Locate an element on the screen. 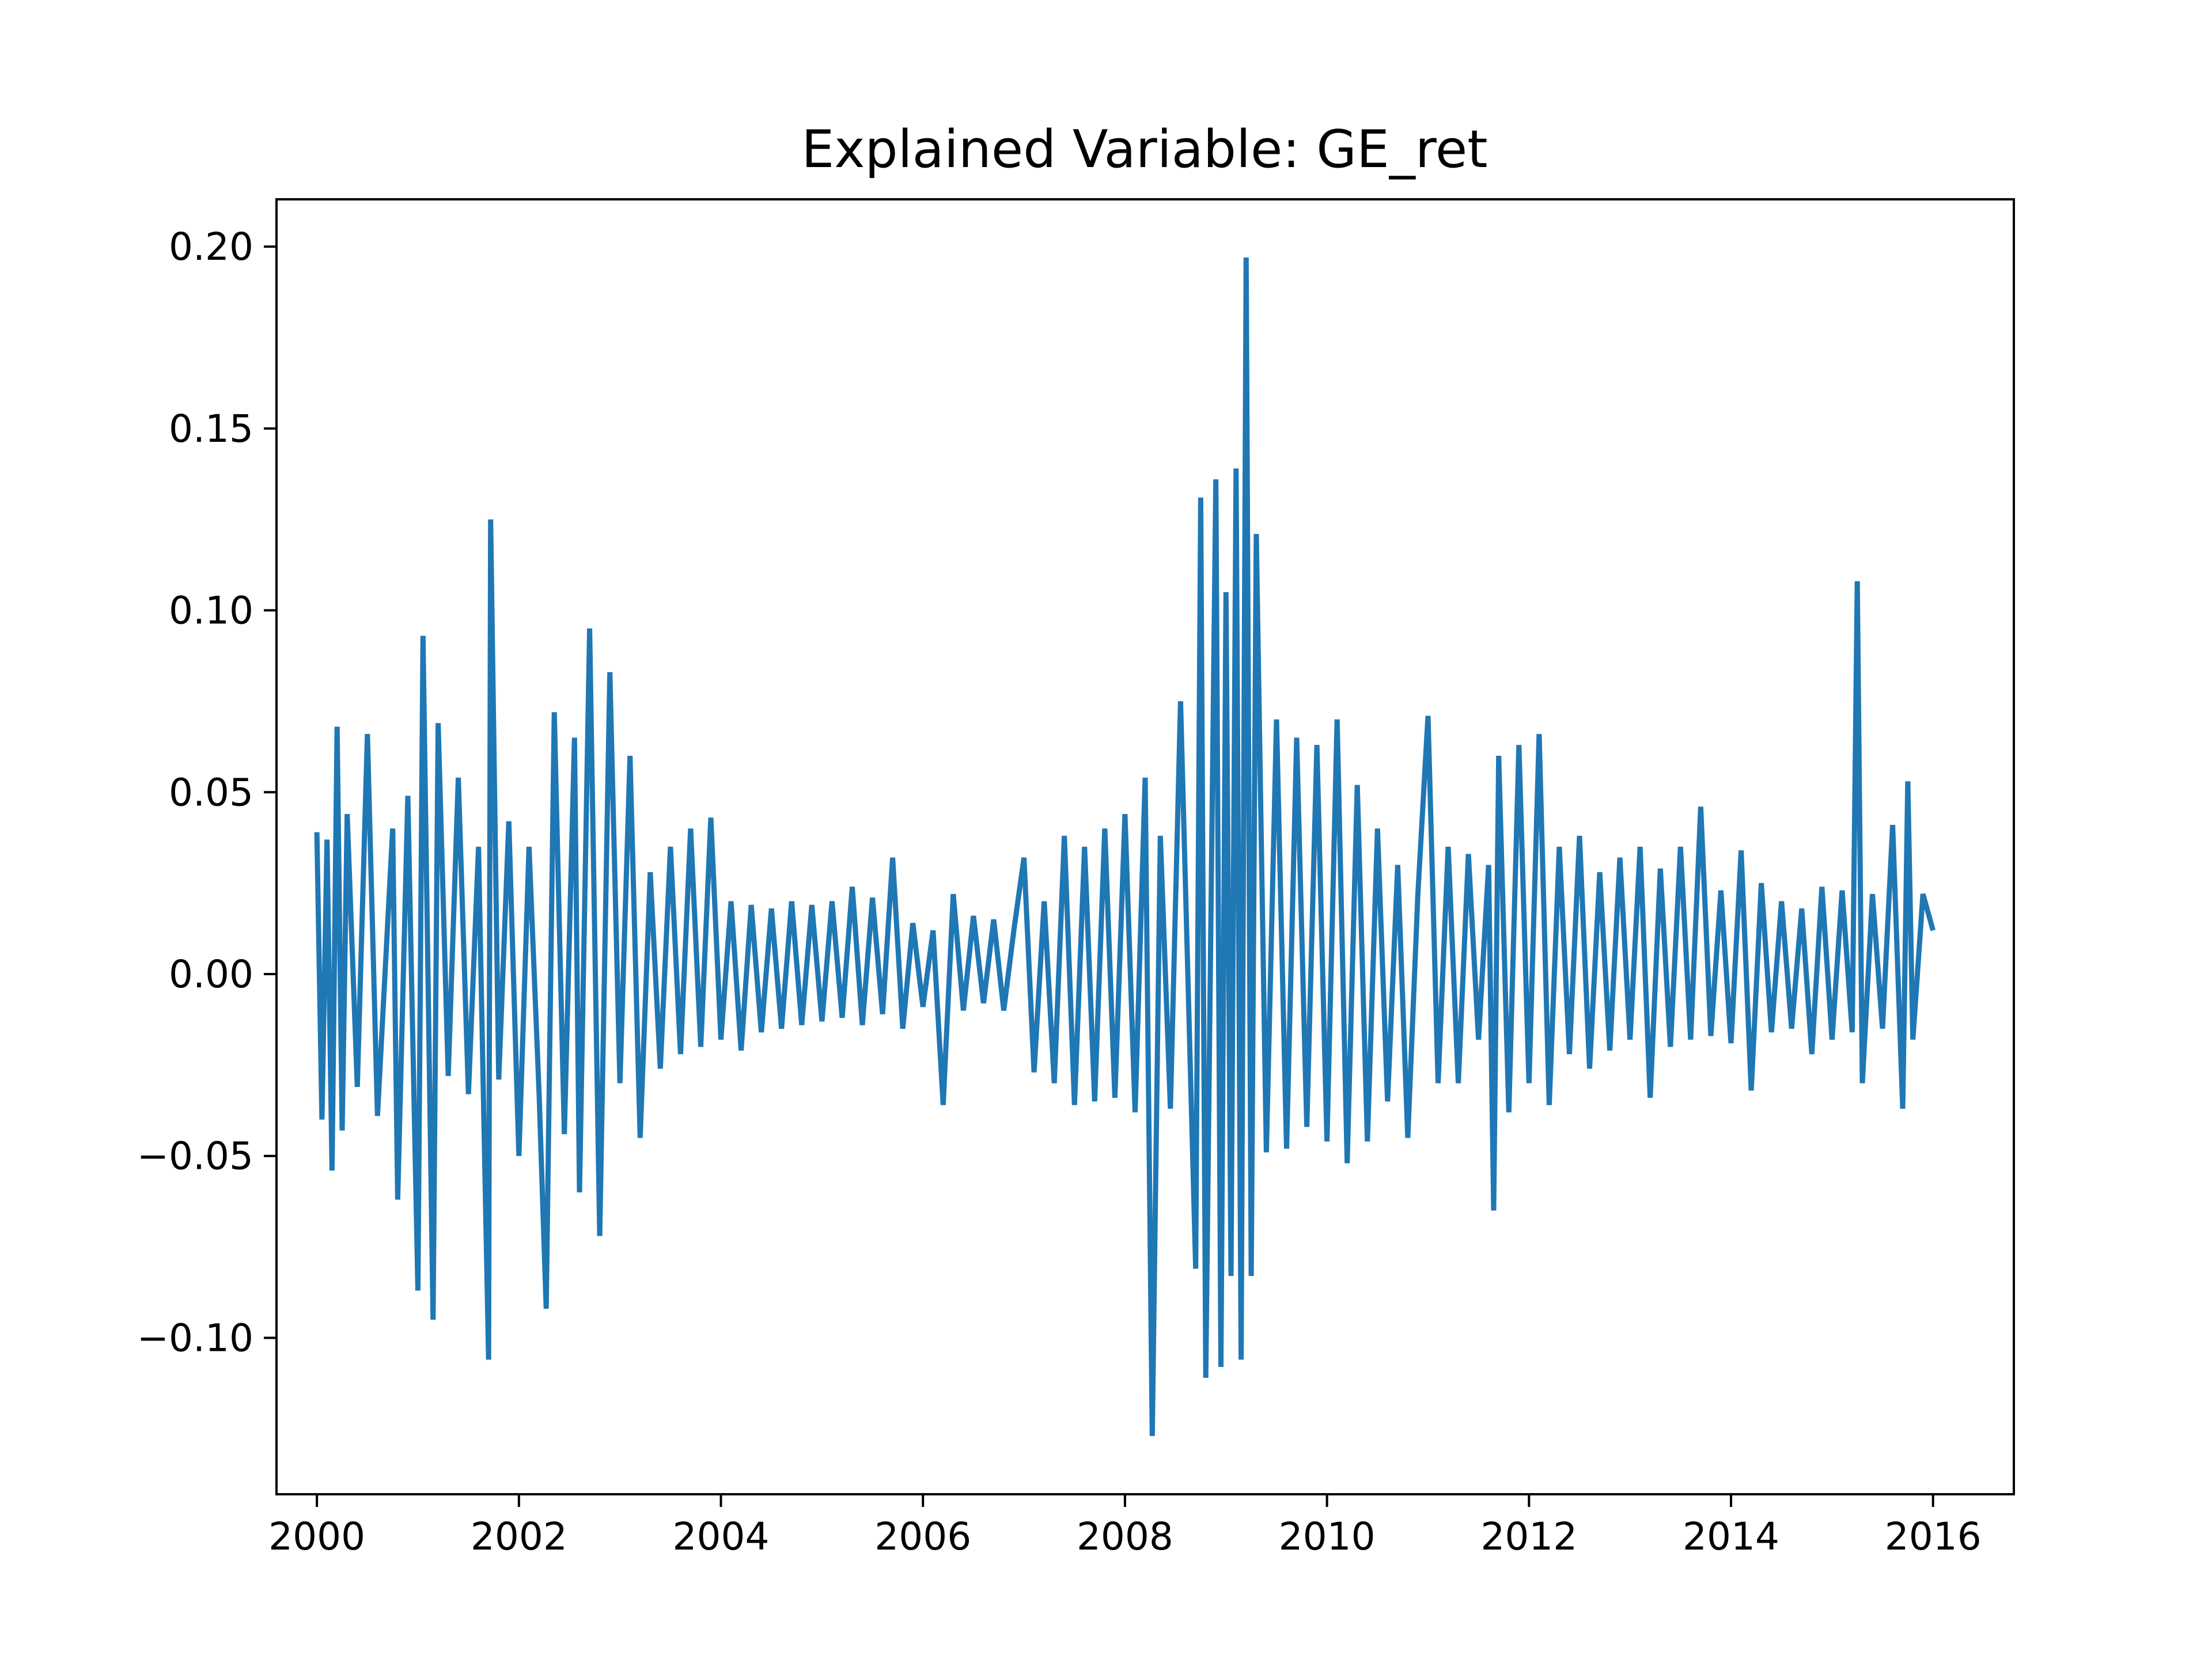  x-tick-label: 2008 is located at coordinates (1125, 1536).